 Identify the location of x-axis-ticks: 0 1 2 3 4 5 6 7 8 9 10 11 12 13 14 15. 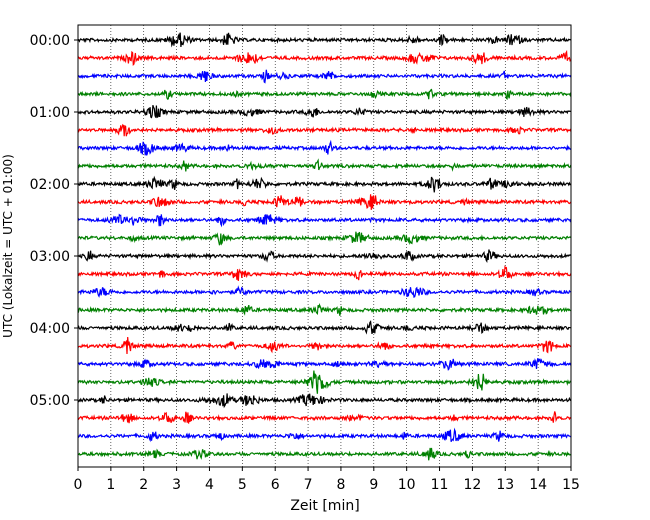
(327, 480).